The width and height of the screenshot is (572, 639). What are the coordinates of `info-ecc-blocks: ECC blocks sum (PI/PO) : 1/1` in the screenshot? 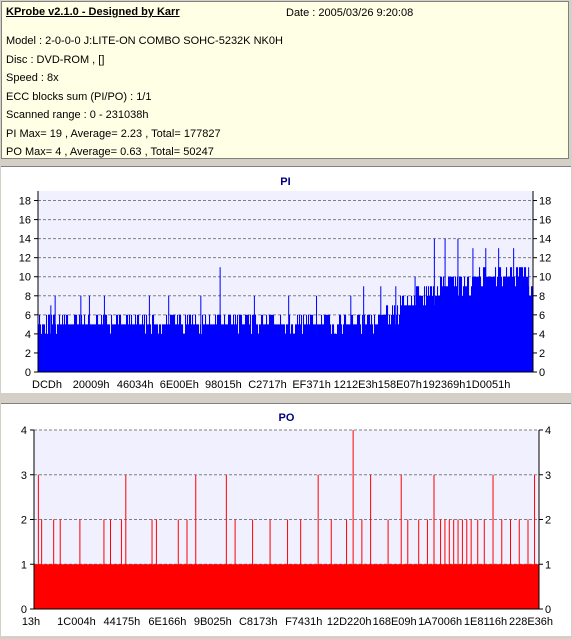 It's located at (79, 97).